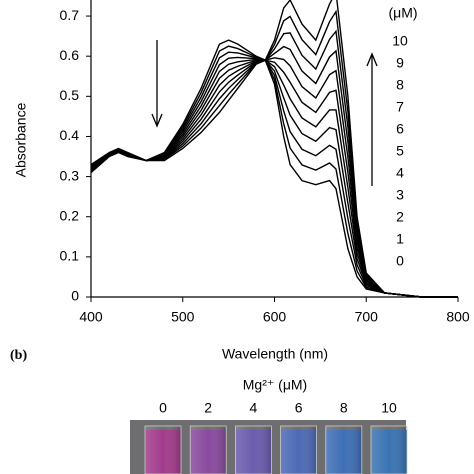 This screenshot has height=474, width=474. Describe the element at coordinates (400, 41) in the screenshot. I see `legend-label: 10` at that location.